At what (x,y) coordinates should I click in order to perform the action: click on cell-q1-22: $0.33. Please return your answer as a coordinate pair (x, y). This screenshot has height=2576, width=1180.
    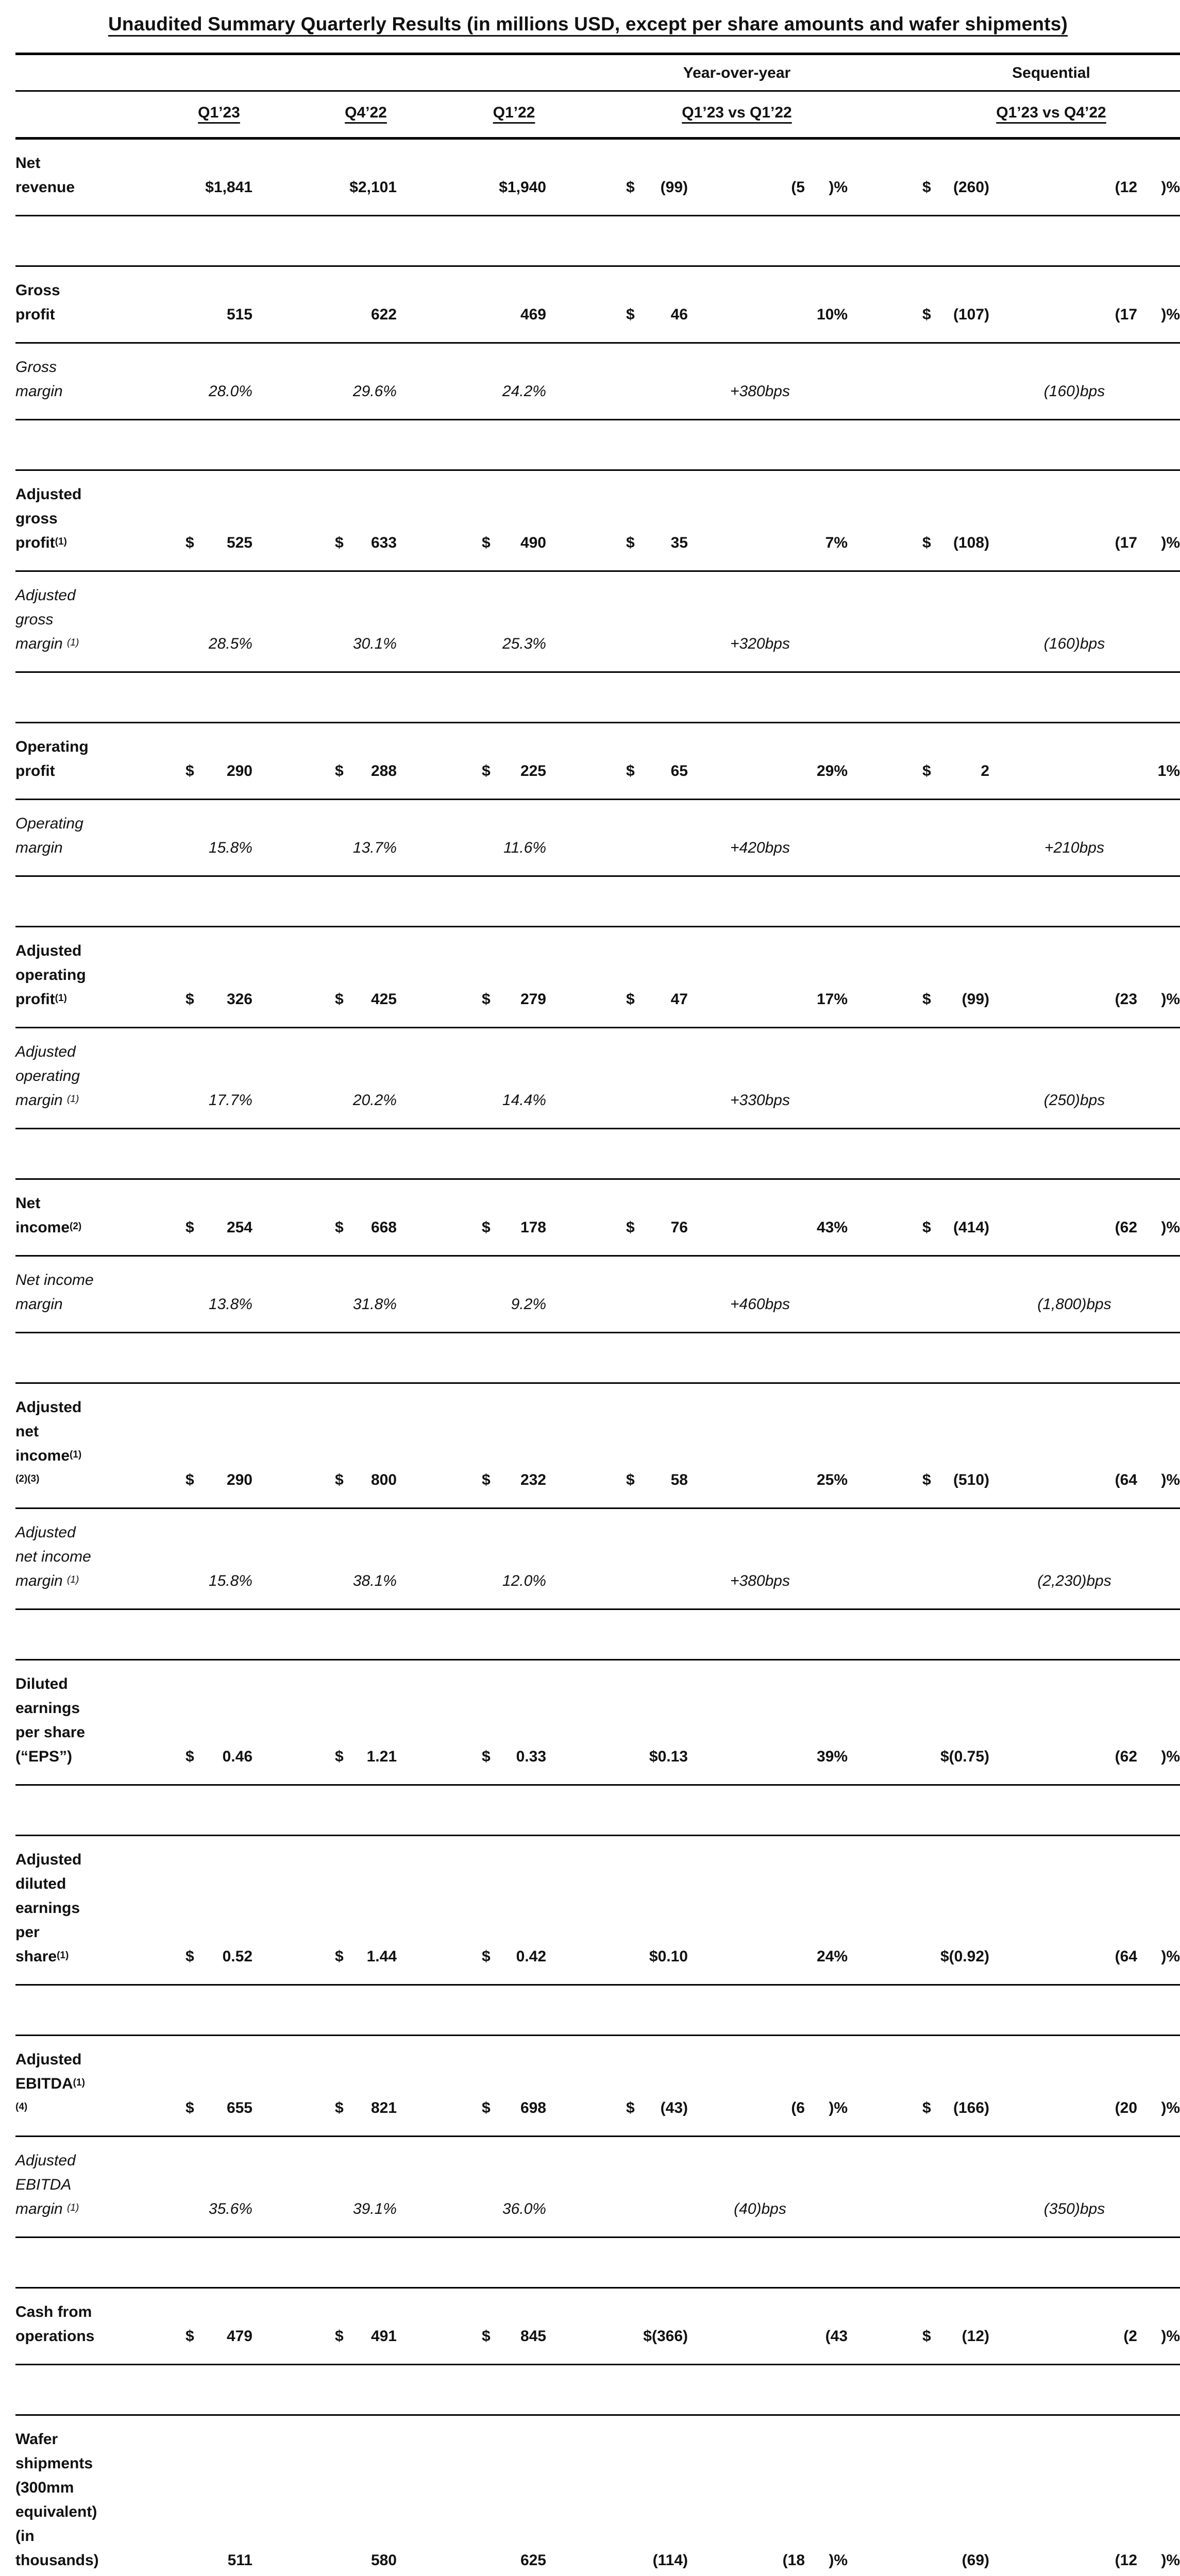
    Looking at the image, I should click on (514, 1756).